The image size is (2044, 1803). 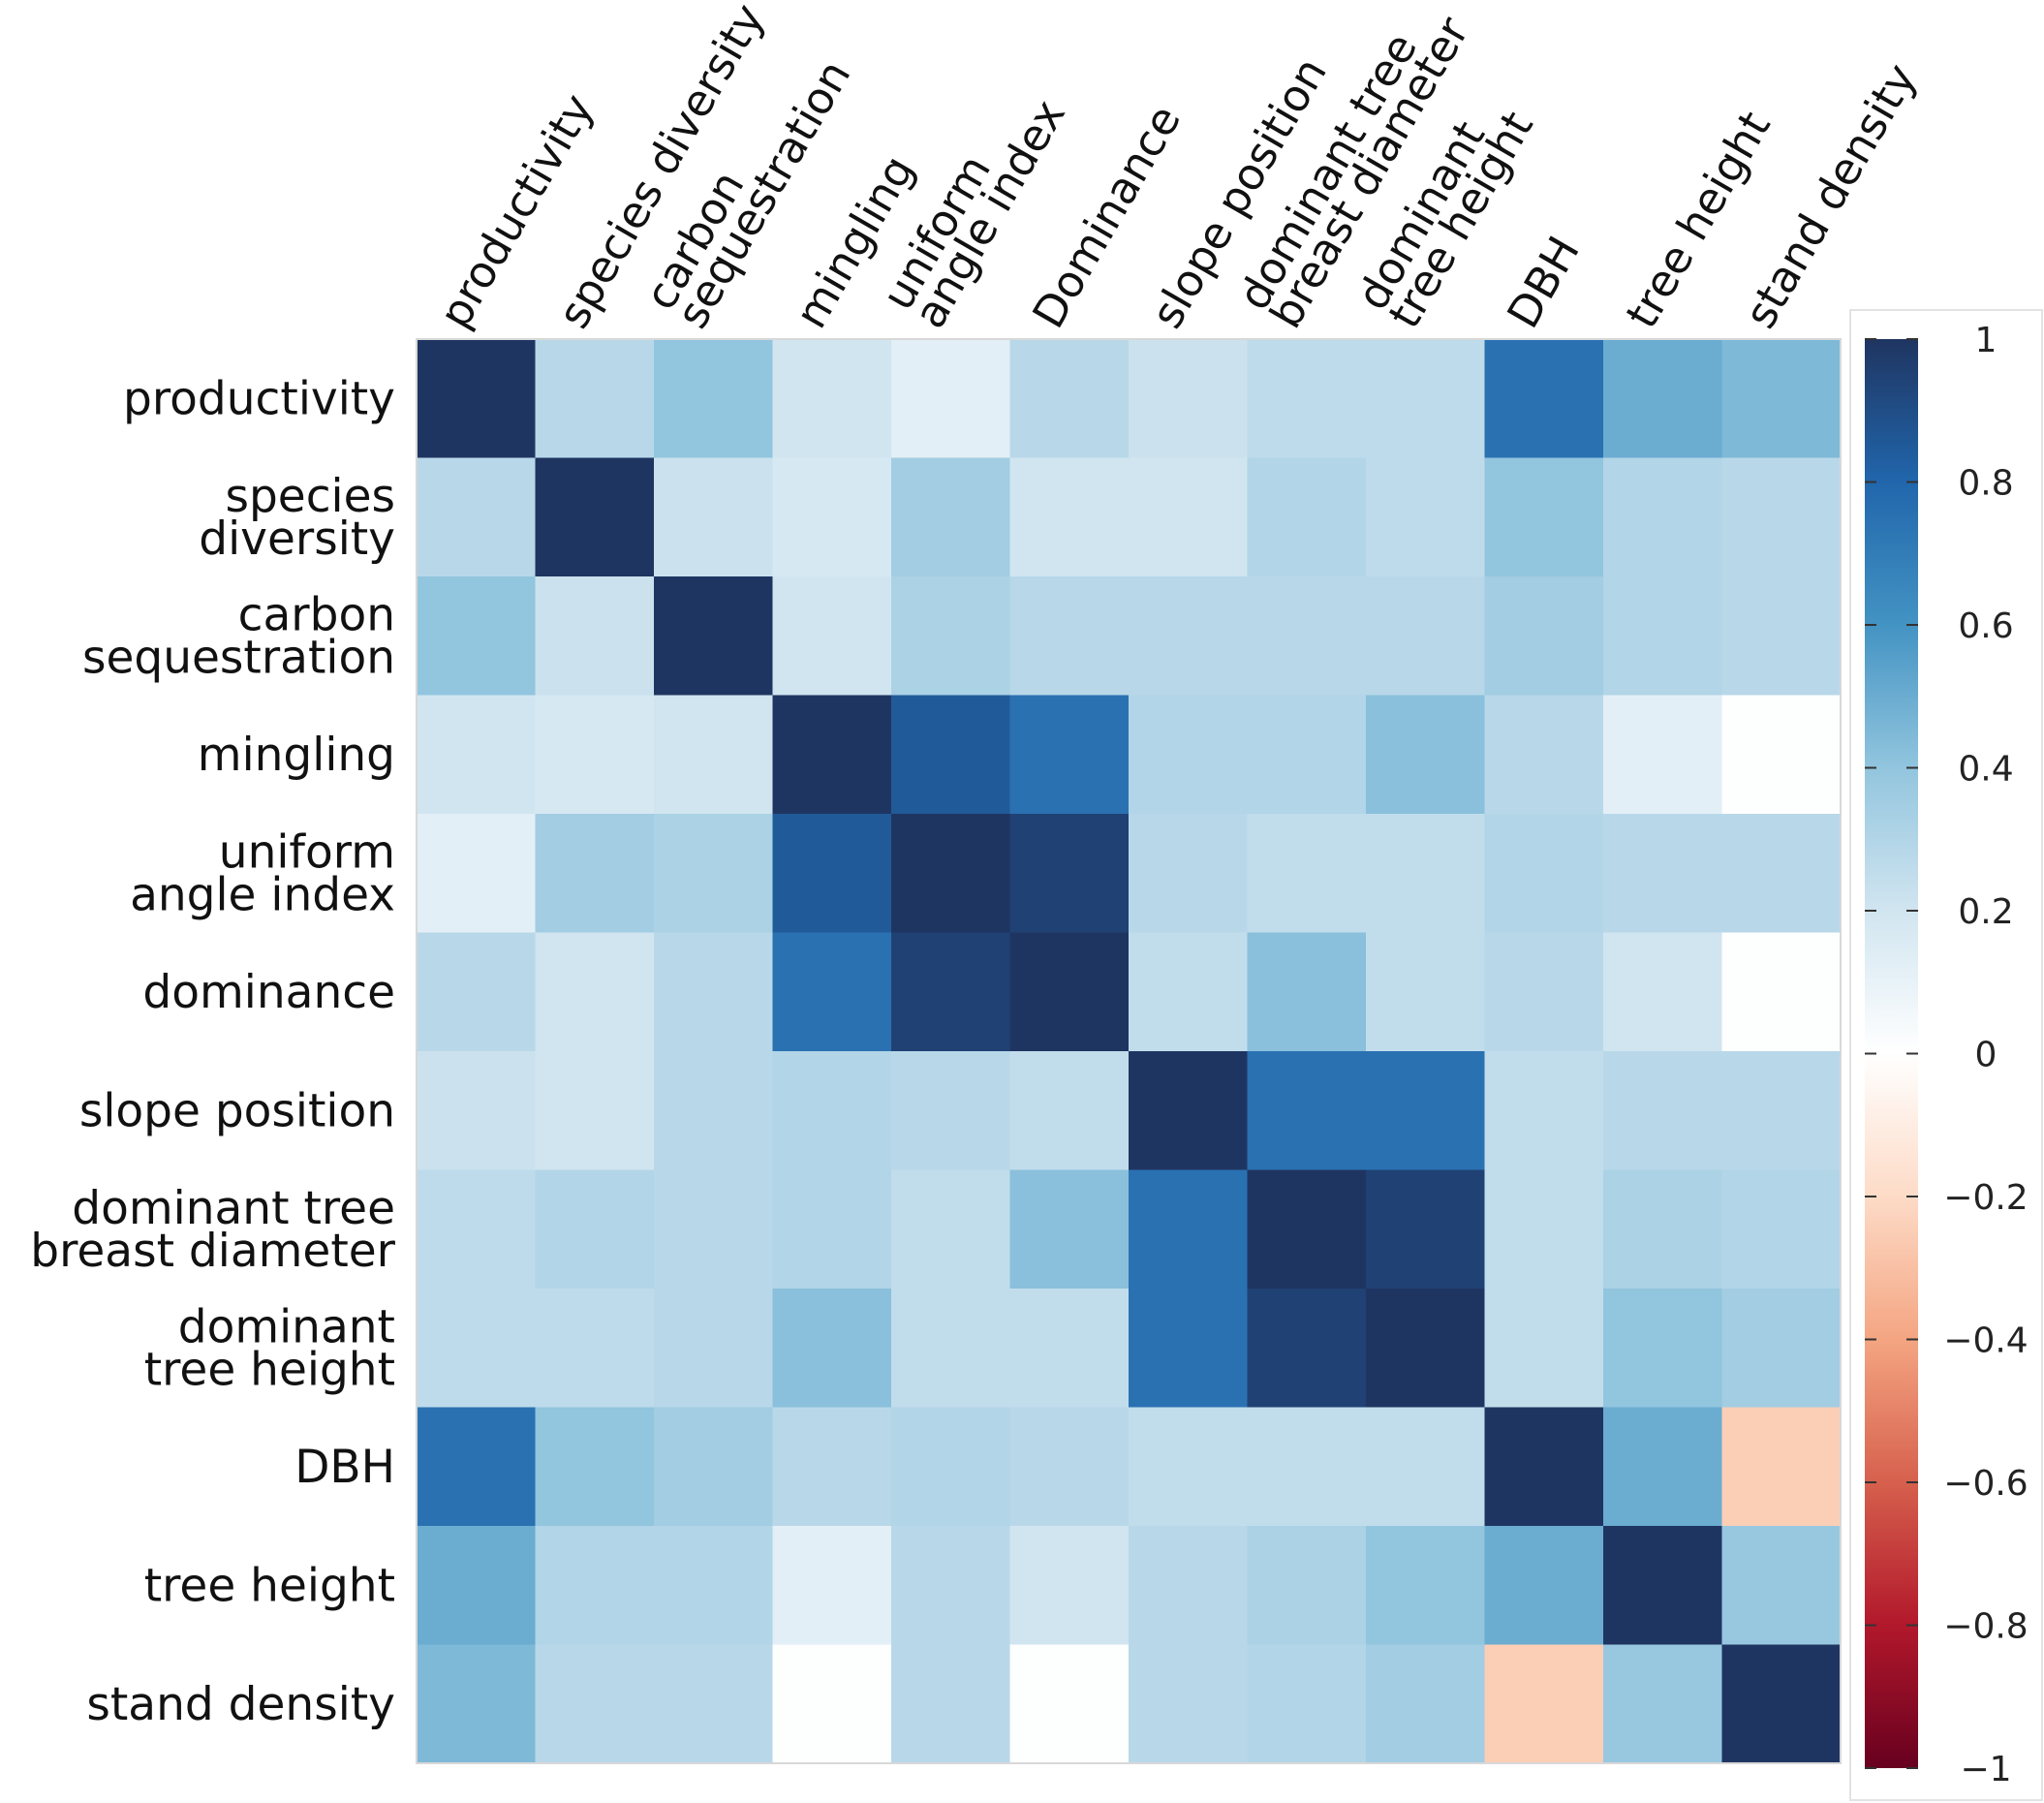 What do you see at coordinates (1543, 282) in the screenshot?
I see `column-label-group: DBH` at bounding box center [1543, 282].